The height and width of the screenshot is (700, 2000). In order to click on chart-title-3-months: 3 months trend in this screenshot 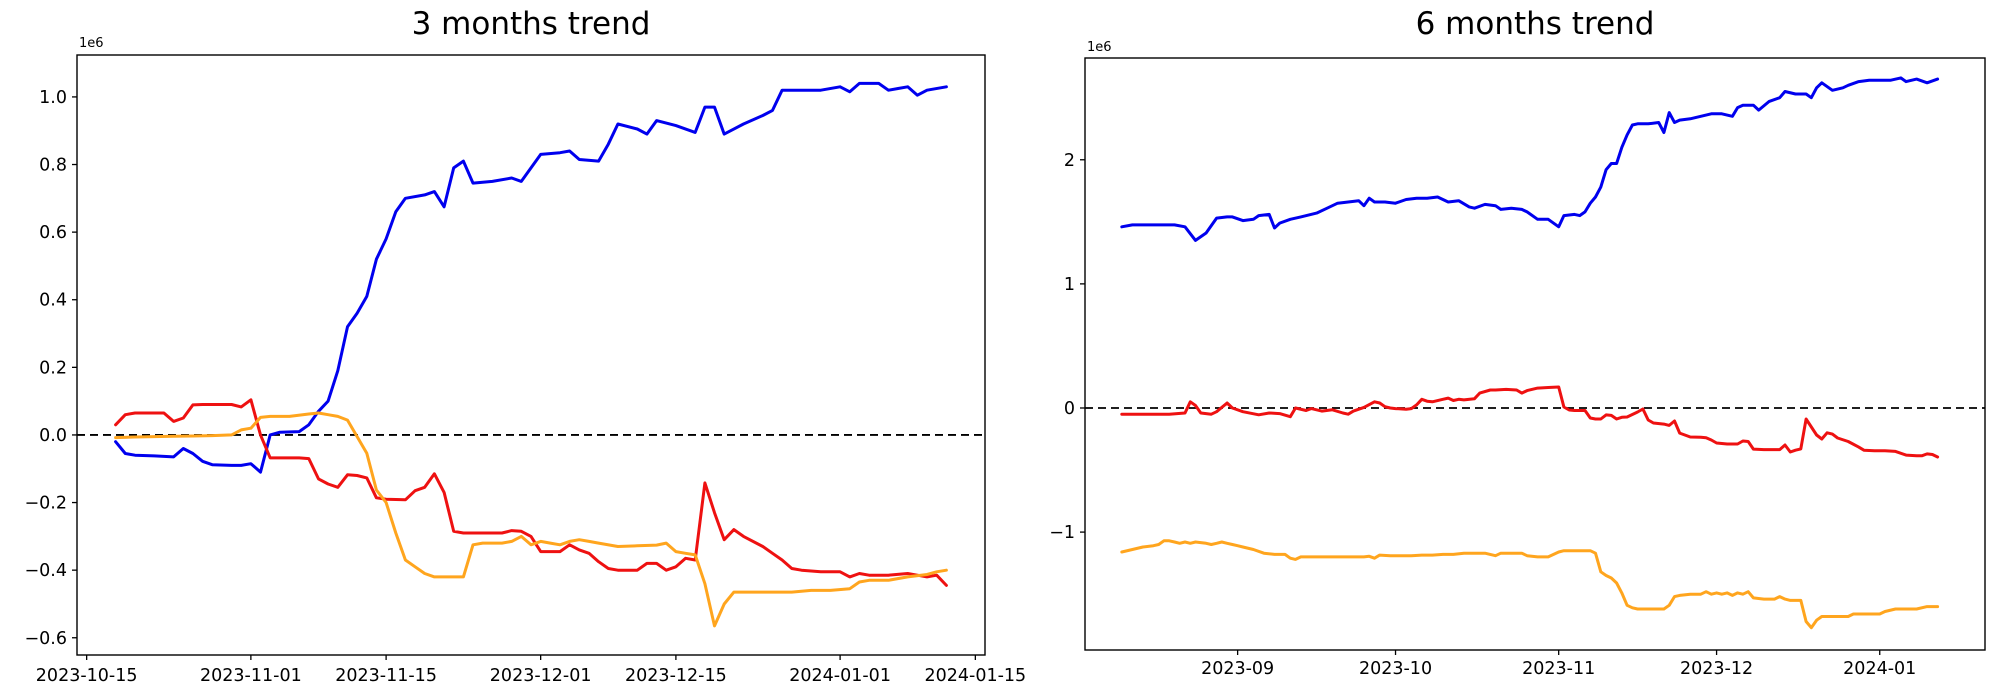, I will do `click(531, 24)`.